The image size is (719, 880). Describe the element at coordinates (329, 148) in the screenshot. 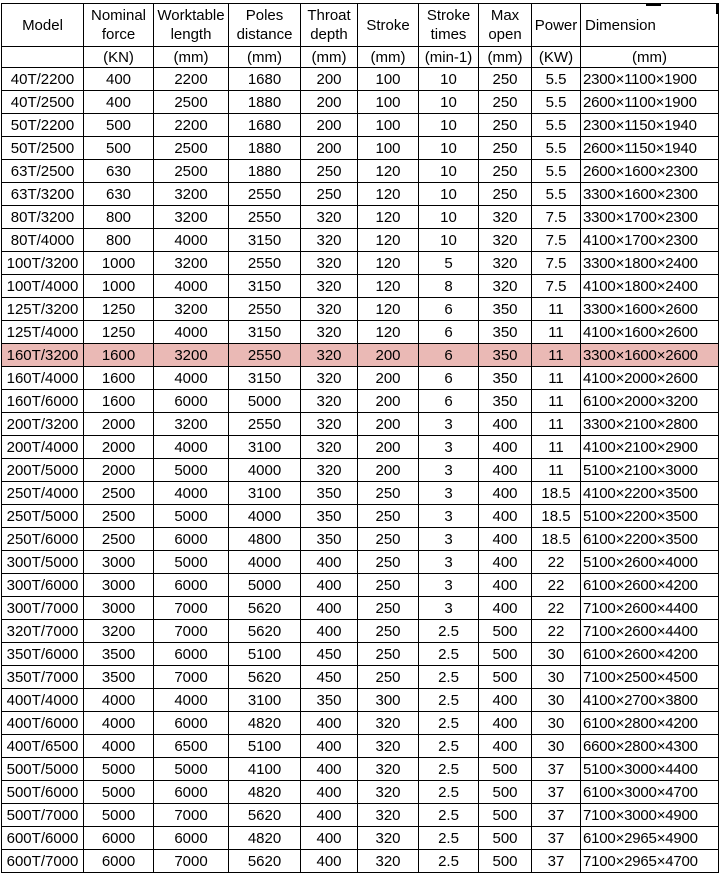

I see `cell-throat-depth: 200` at that location.